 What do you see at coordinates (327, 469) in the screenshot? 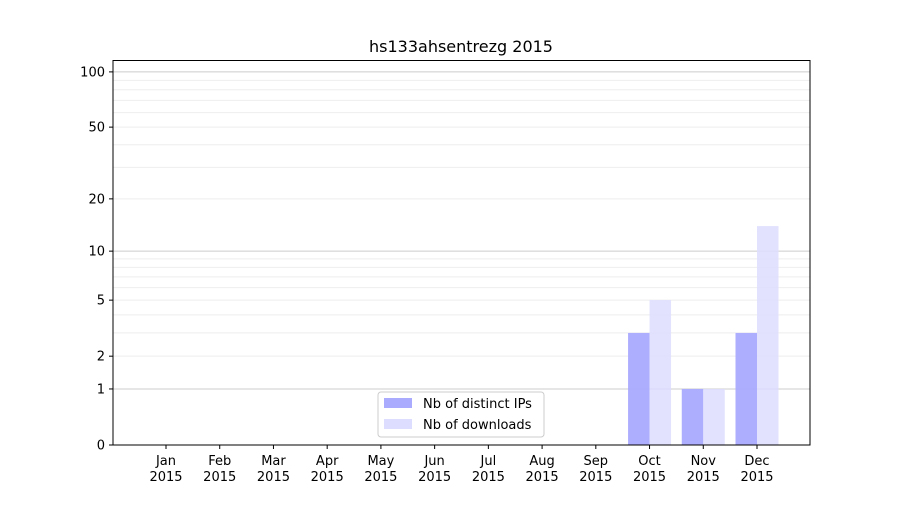
I see `x-tick-label: Apr 2015` at bounding box center [327, 469].